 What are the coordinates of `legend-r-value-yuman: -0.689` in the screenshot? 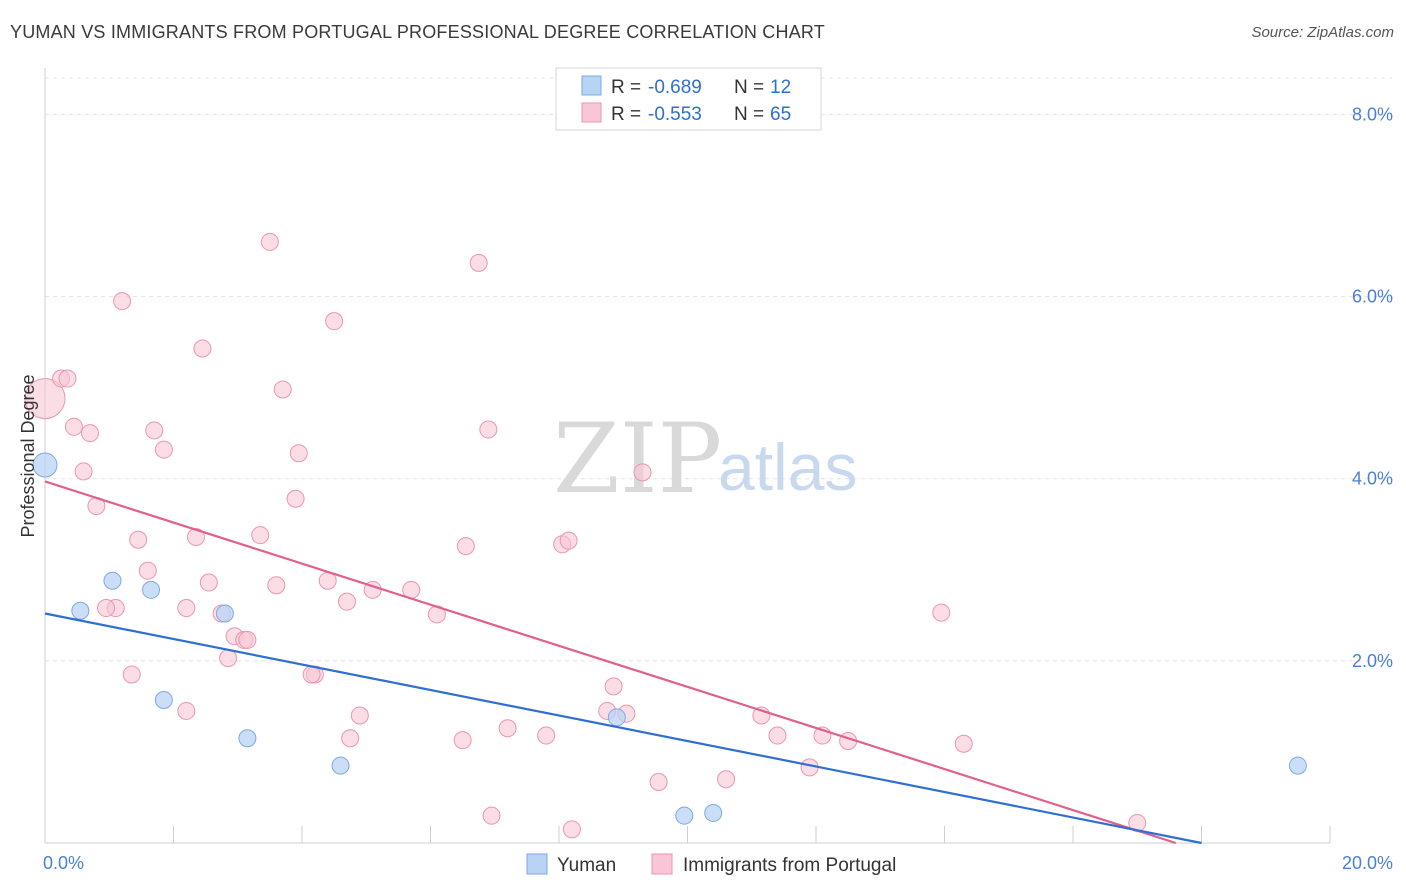 It's located at (675, 87).